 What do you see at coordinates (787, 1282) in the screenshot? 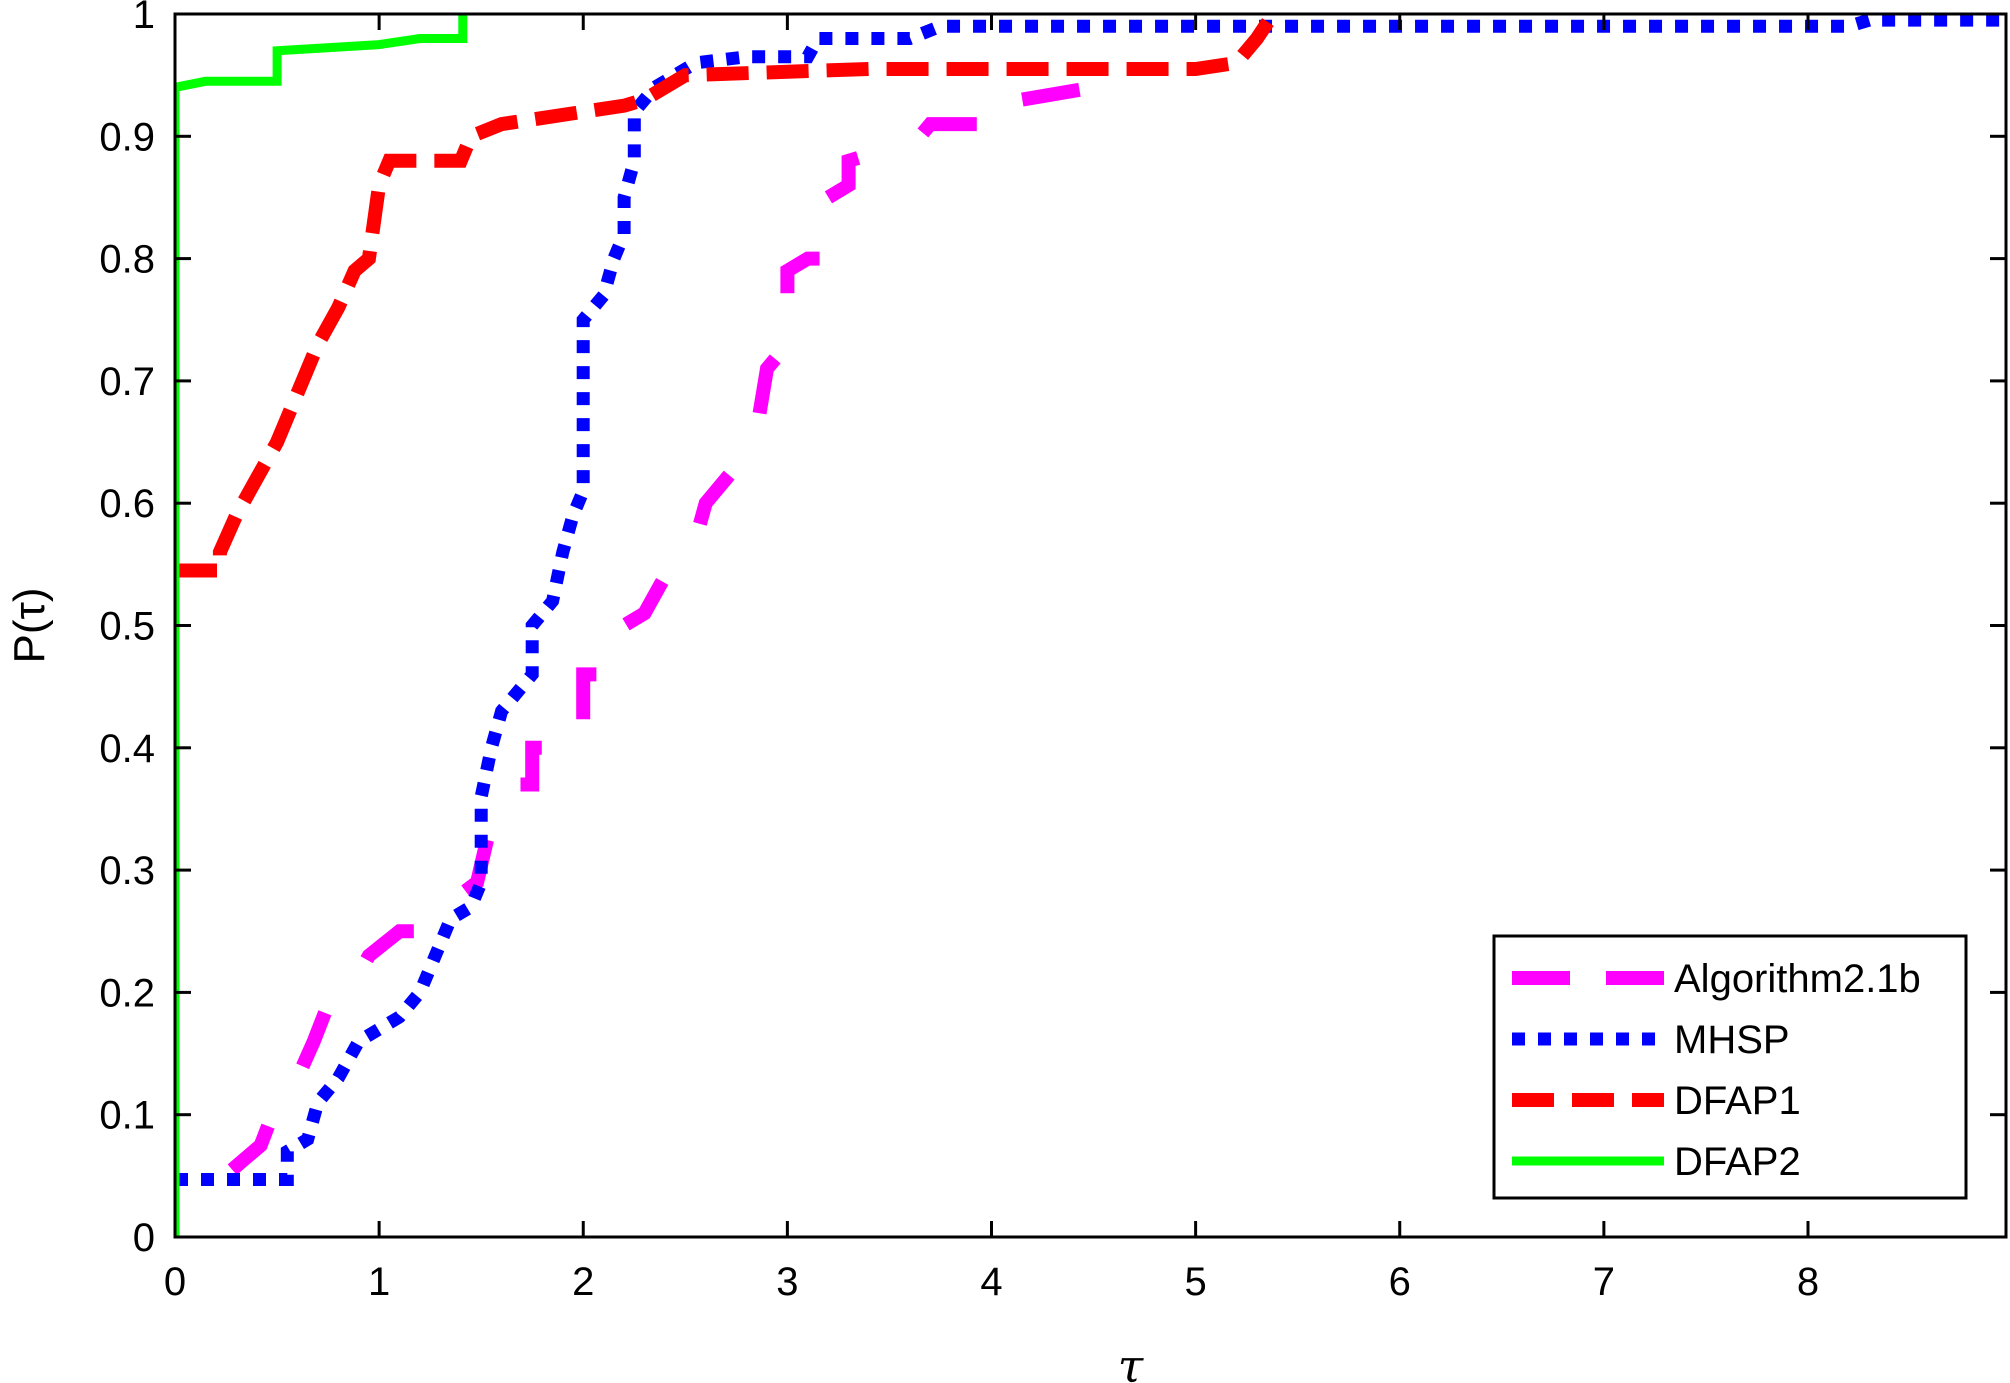
I see `x-tick-label: 3` at bounding box center [787, 1282].